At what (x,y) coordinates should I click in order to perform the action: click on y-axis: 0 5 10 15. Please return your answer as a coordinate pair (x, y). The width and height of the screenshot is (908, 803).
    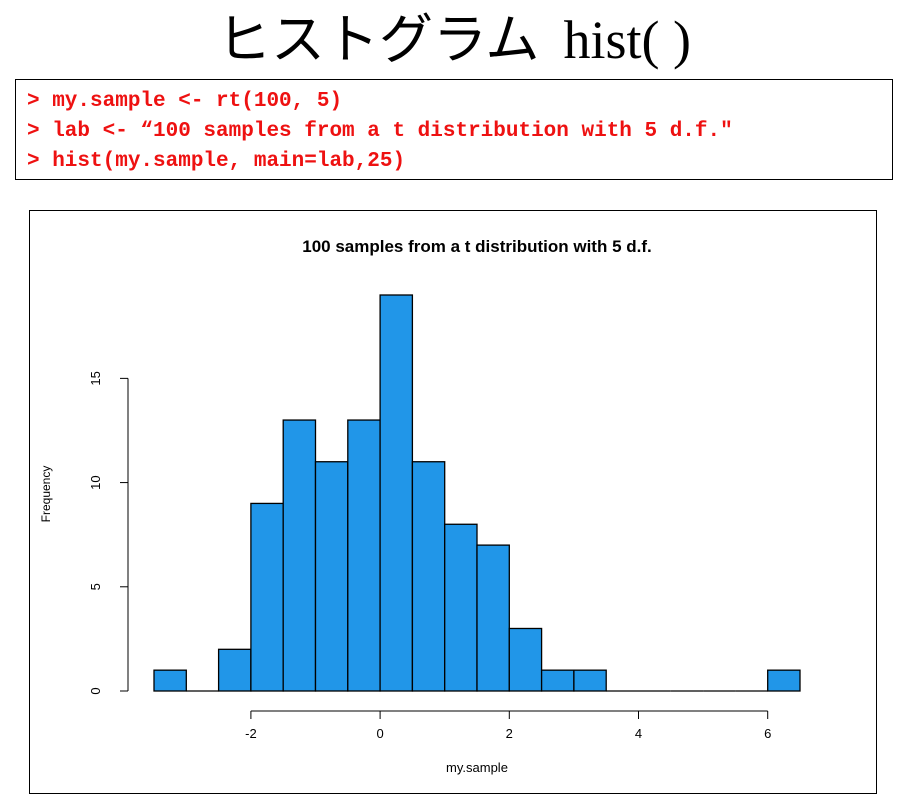
    Looking at the image, I should click on (108, 533).